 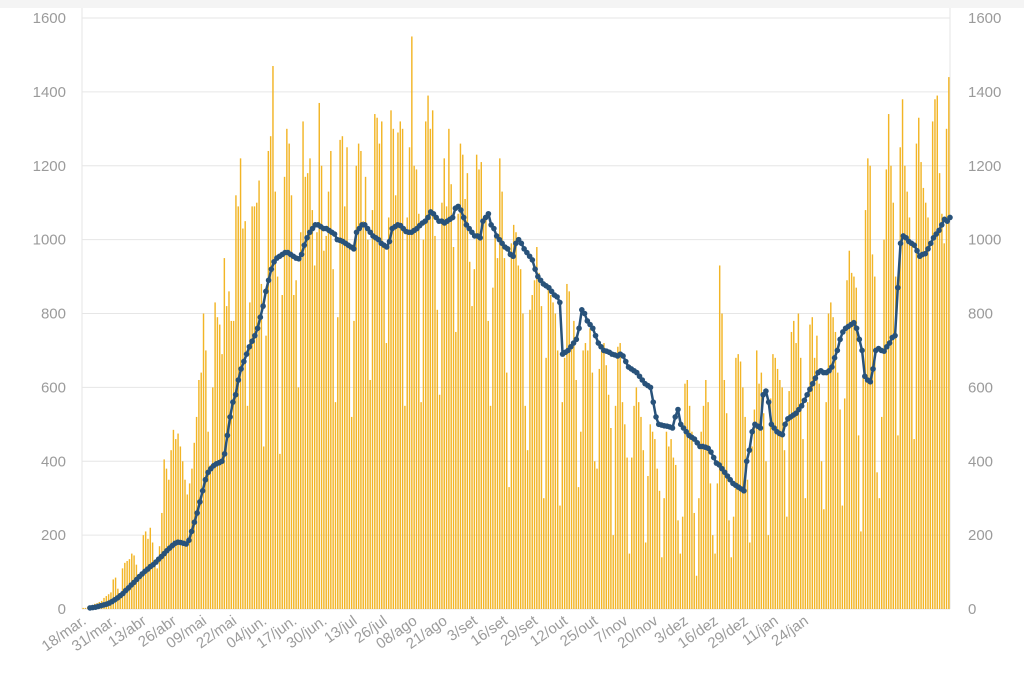 What do you see at coordinates (984, 314) in the screenshot?
I see `y-axis-right: 0 200 400 600 800 1000 1200 1400 1600` at bounding box center [984, 314].